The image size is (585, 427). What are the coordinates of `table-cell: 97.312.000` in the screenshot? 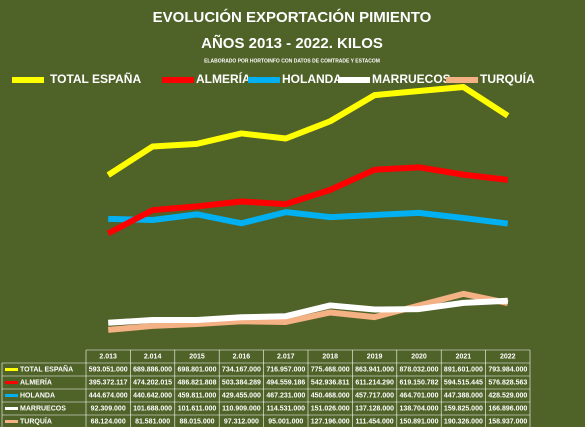 It's located at (241, 421).